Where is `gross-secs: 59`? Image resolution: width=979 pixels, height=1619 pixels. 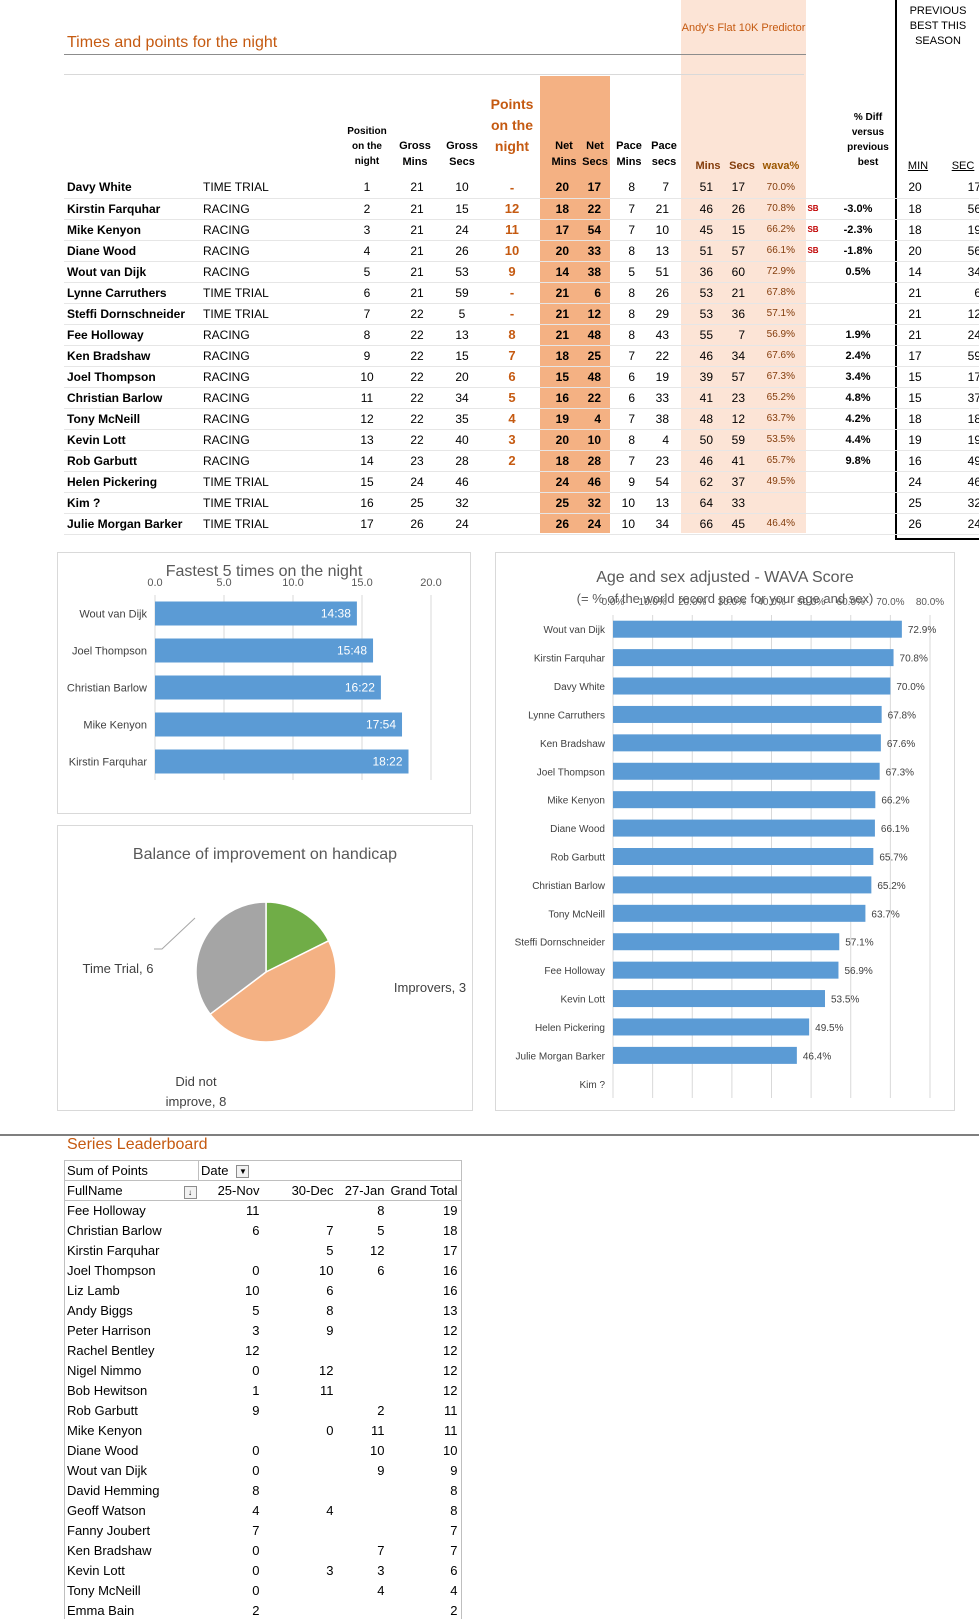 gross-secs: 59 is located at coordinates (462, 292).